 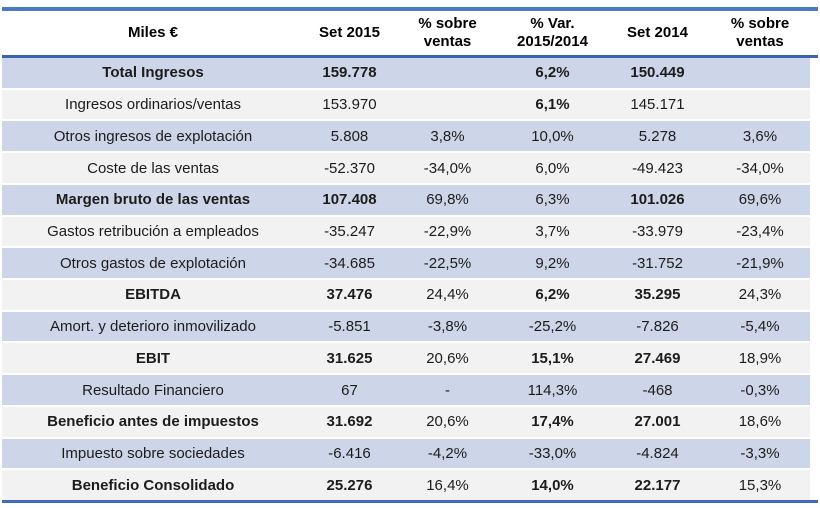 I want to click on value-pct-var: 14,0%, so click(x=552, y=485).